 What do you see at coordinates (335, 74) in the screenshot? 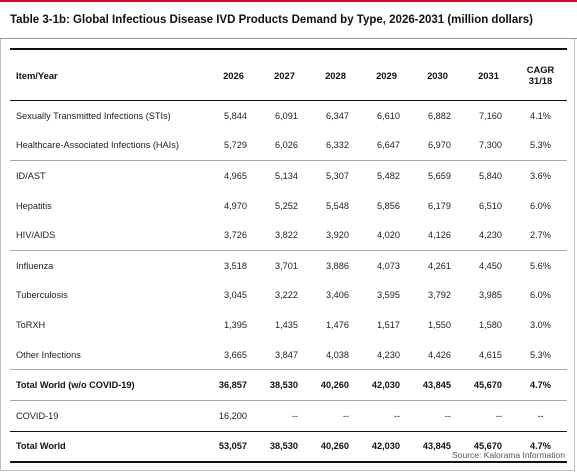
I see `header-year: 2028` at bounding box center [335, 74].